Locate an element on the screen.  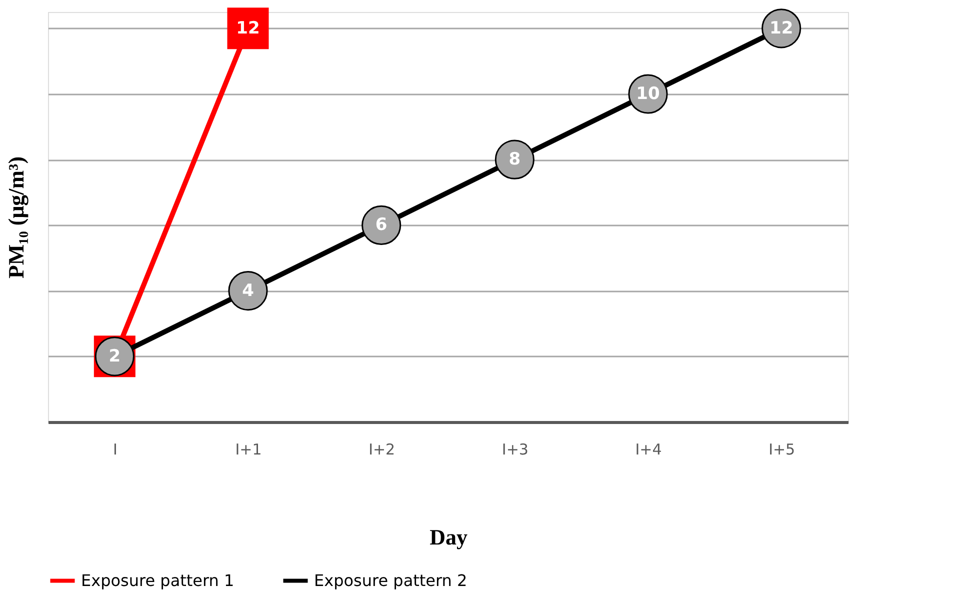
x-axis-title: Day is located at coordinates (449, 537).